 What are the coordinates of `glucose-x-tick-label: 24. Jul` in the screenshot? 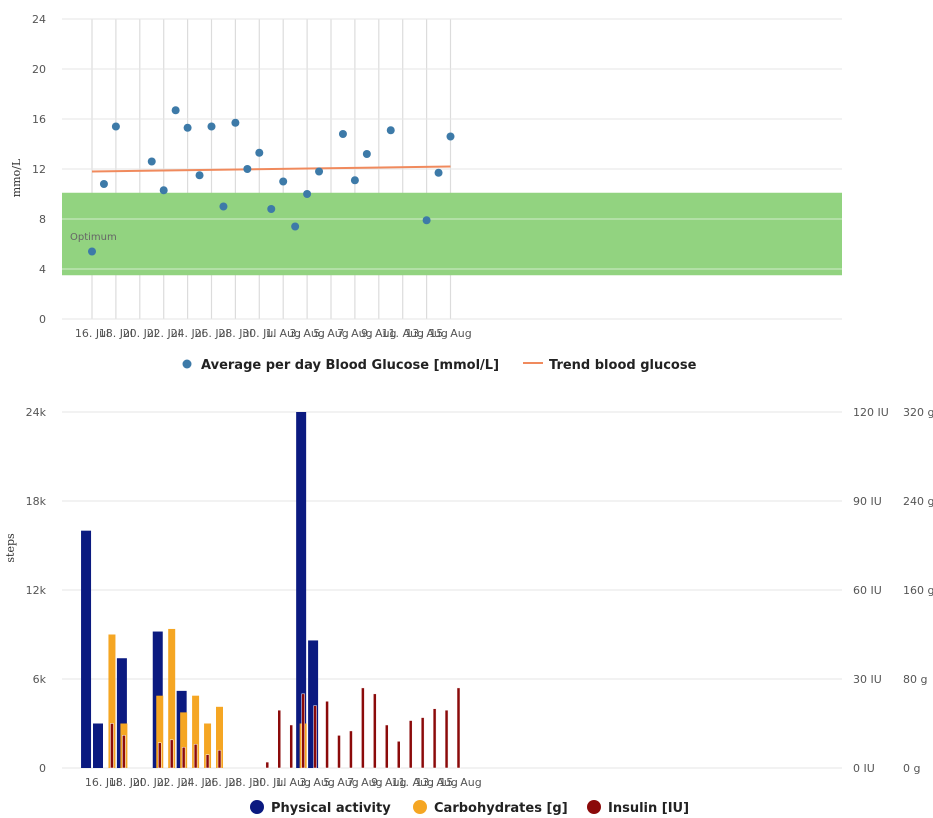 It's located at (187, 333).